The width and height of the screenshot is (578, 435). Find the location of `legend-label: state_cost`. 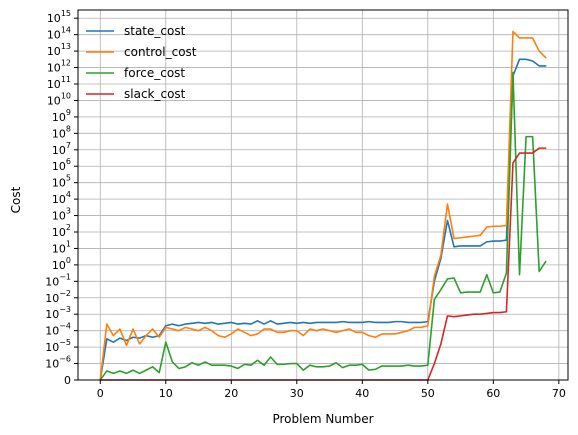

legend-label: state_cost is located at coordinates (155, 31).